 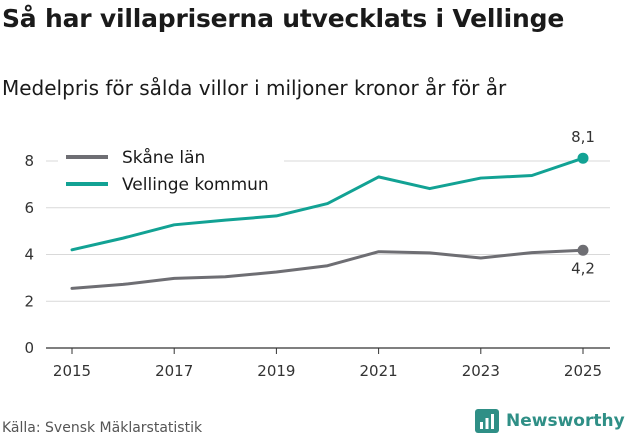 I want to click on x-tick-label: 2017, so click(x=174, y=371).